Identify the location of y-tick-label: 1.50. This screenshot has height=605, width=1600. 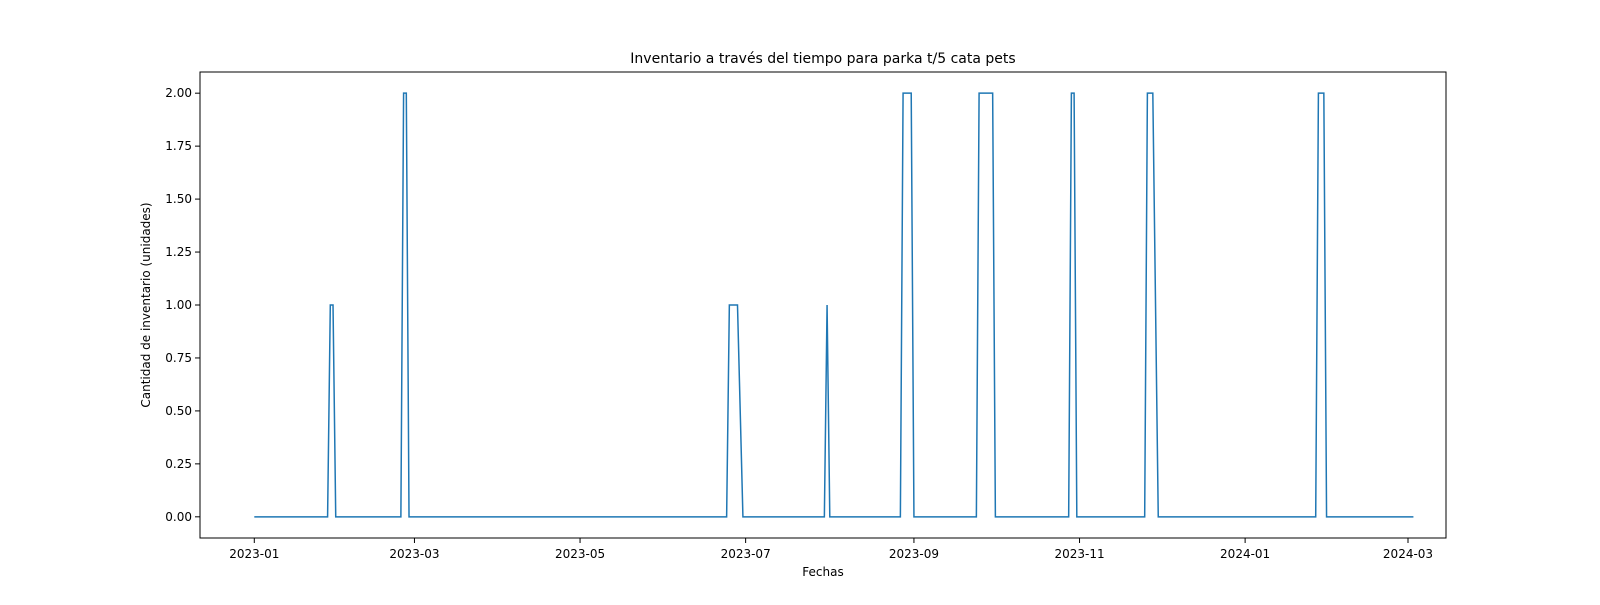
(178, 199).